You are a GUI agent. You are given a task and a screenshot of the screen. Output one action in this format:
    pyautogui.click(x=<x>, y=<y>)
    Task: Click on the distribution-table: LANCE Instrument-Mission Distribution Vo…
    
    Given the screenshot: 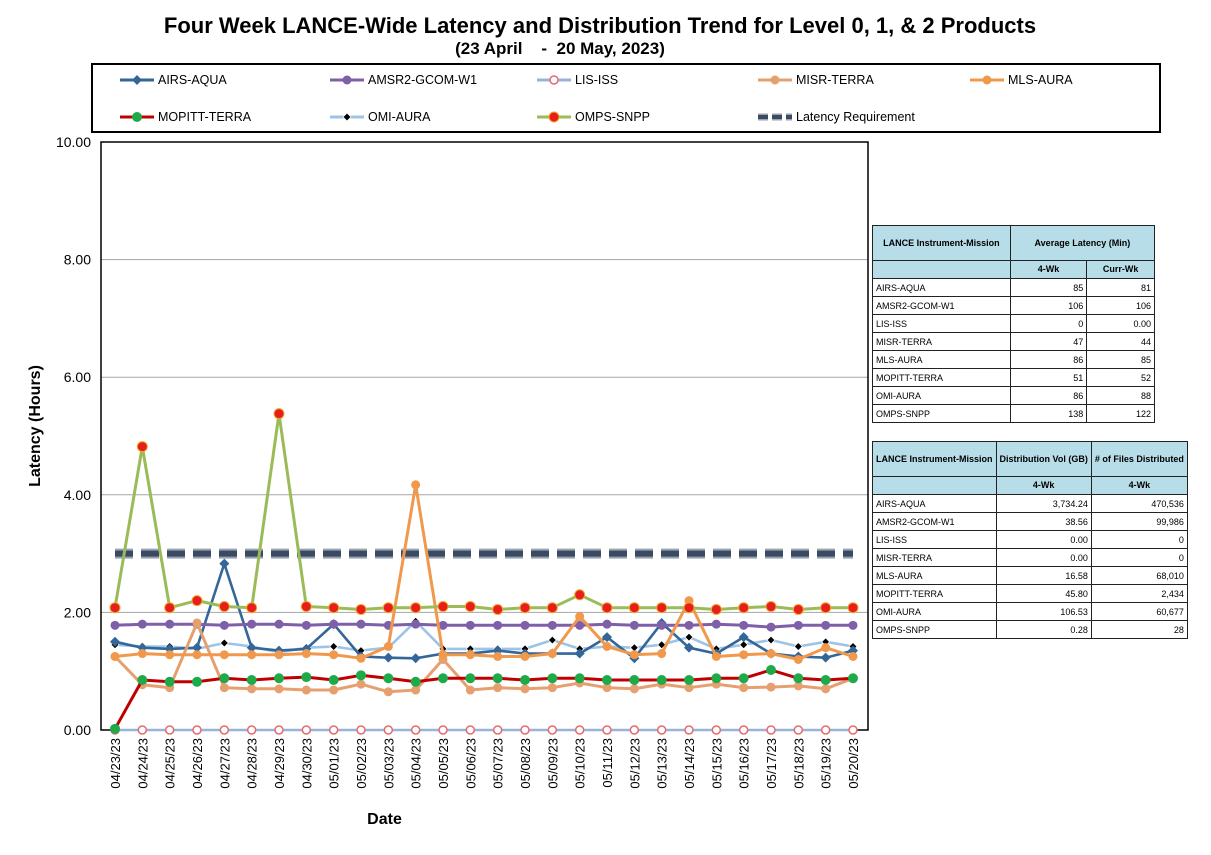 What is the action you would take?
    pyautogui.click(x=1030, y=540)
    